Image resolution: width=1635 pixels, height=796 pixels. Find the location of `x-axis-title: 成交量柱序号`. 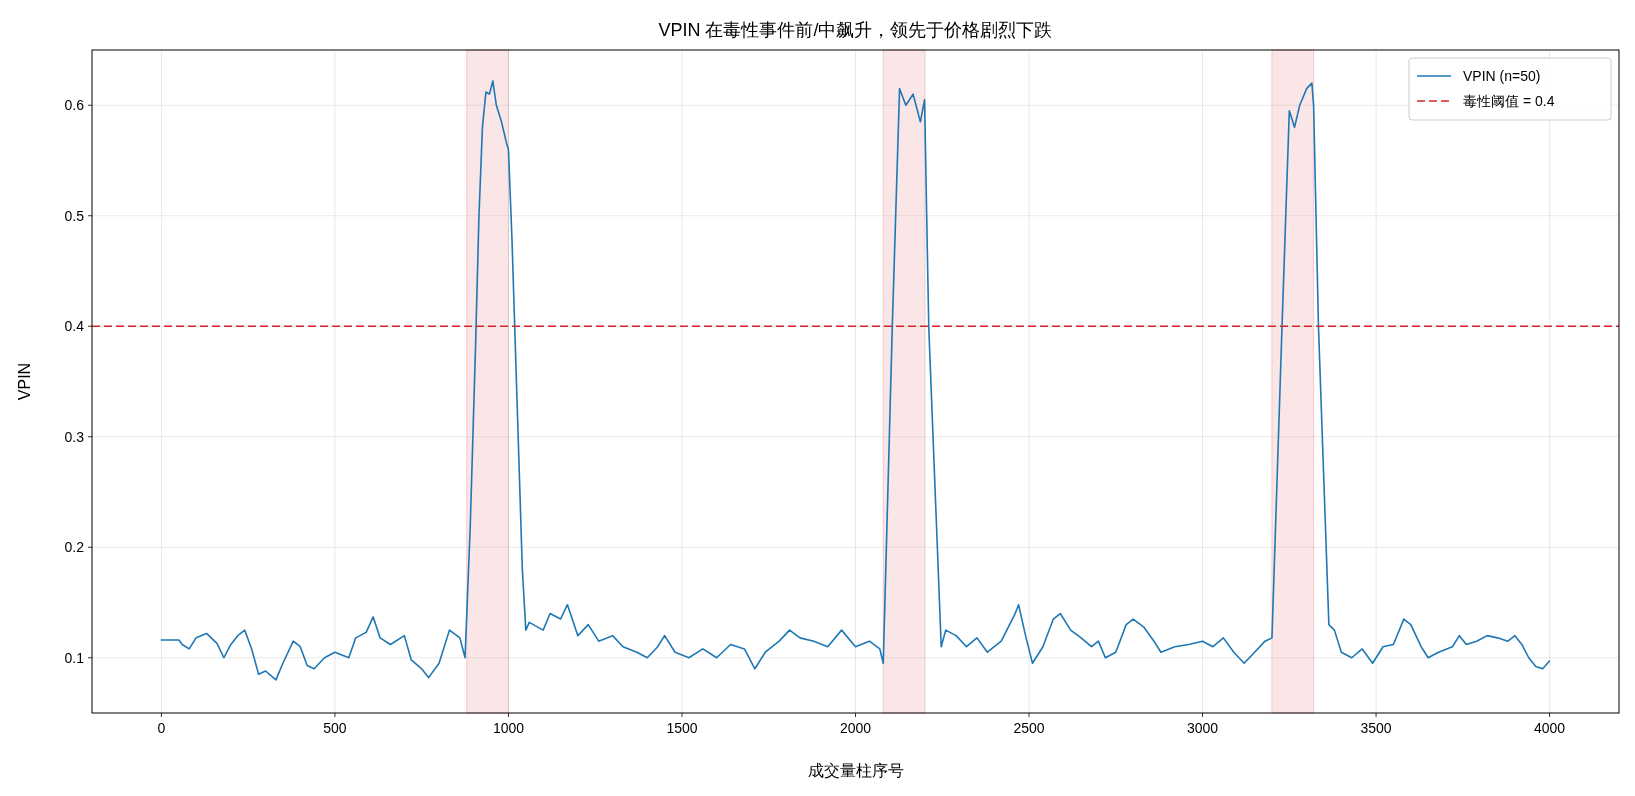

x-axis-title: 成交量柱序号 is located at coordinates (855, 770).